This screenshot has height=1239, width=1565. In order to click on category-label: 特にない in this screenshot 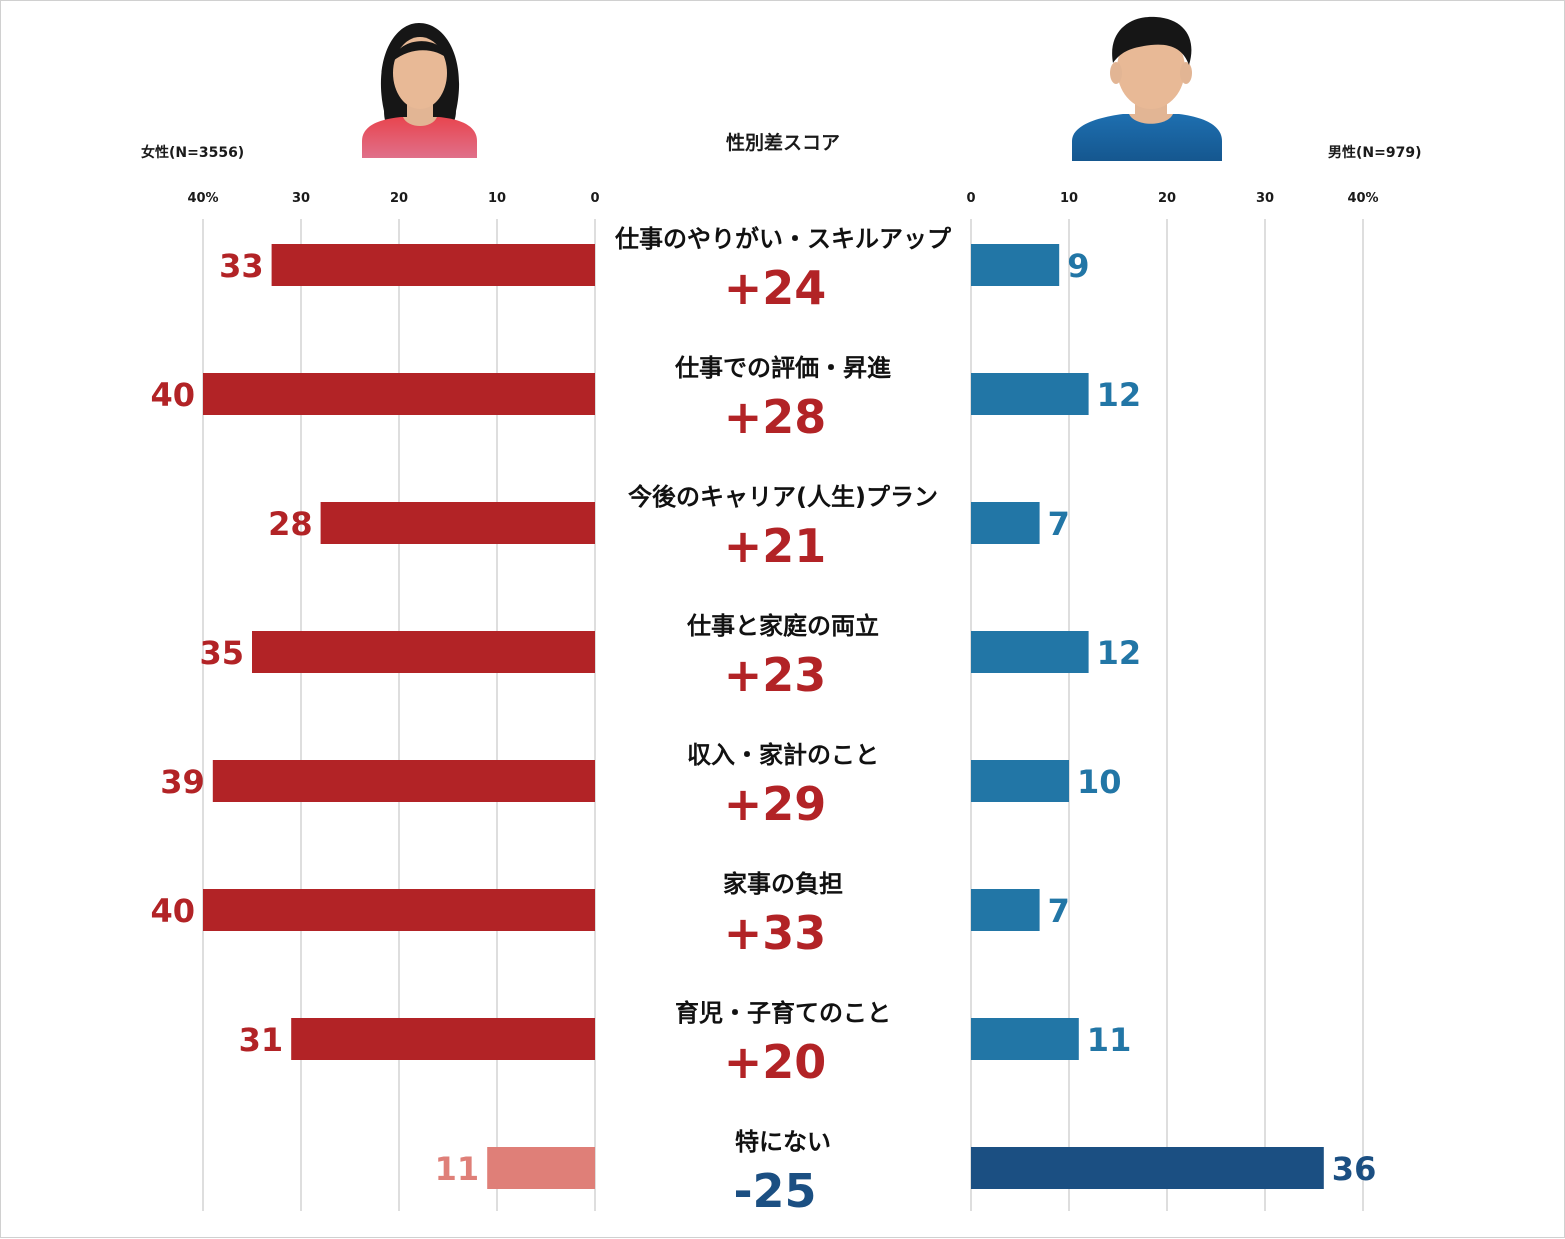, I will do `click(783, 1142)`.